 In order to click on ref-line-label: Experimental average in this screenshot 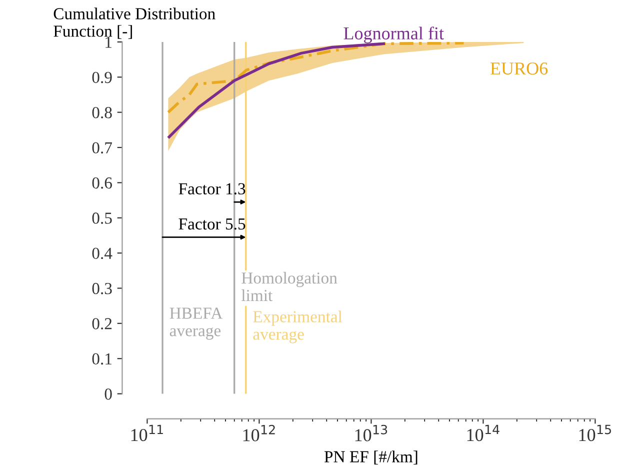, I will do `click(297, 327)`.